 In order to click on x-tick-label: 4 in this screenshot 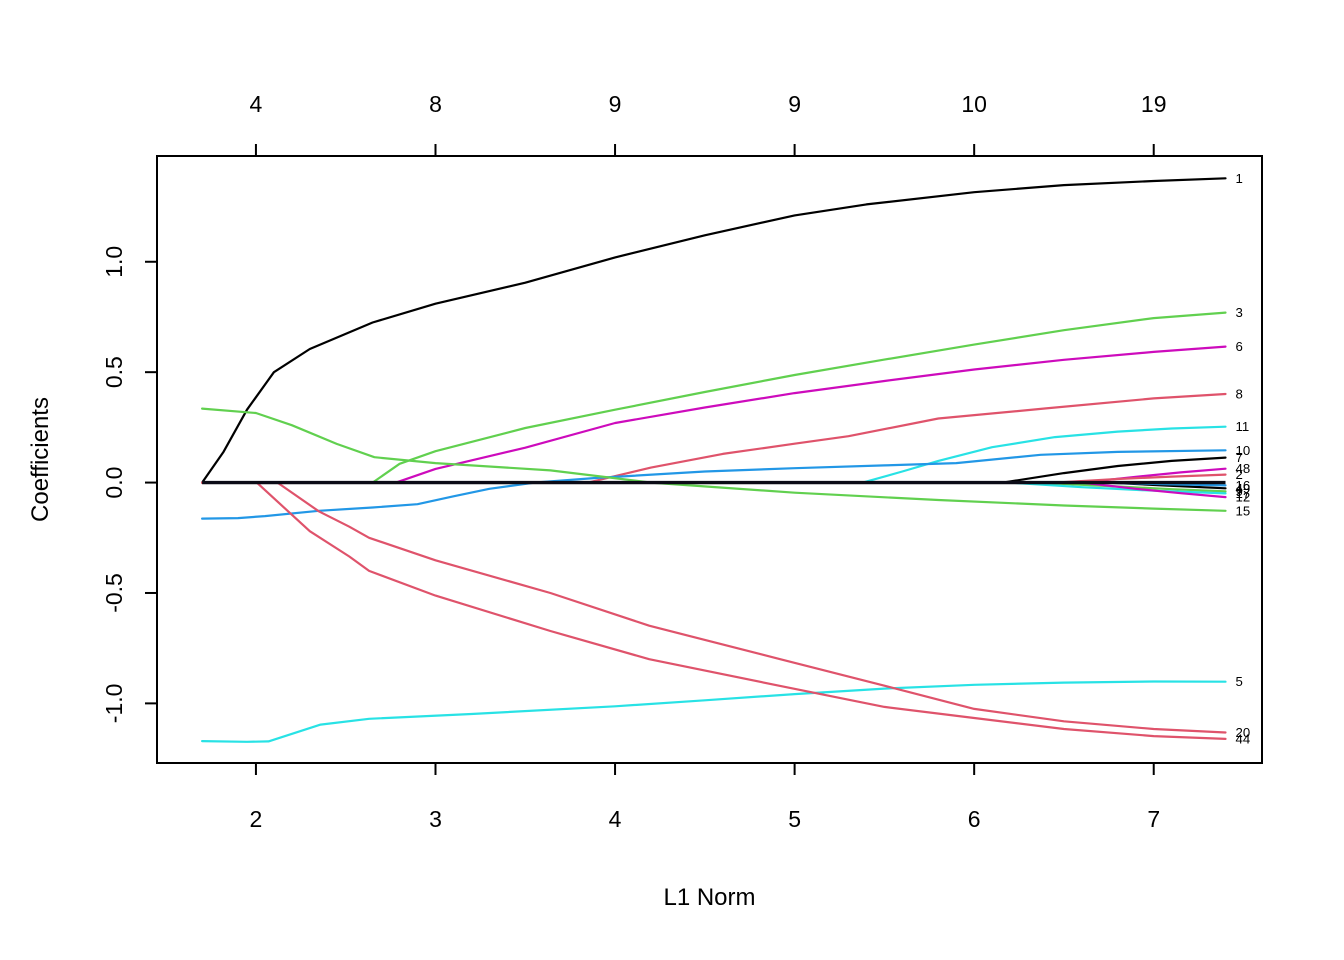, I will do `click(615, 819)`.